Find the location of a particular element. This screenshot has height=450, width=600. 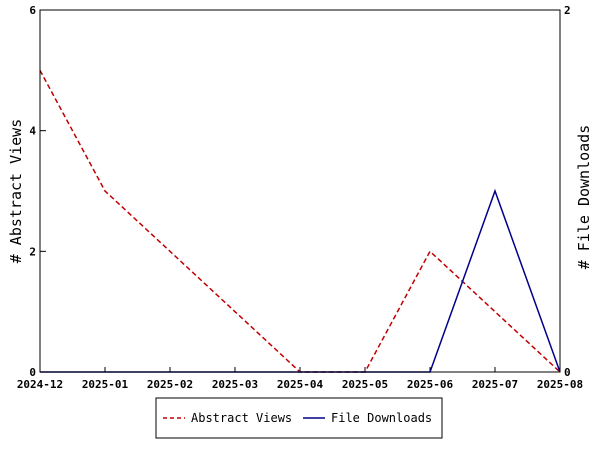

left-y-tick-label: 2 is located at coordinates (32, 251).